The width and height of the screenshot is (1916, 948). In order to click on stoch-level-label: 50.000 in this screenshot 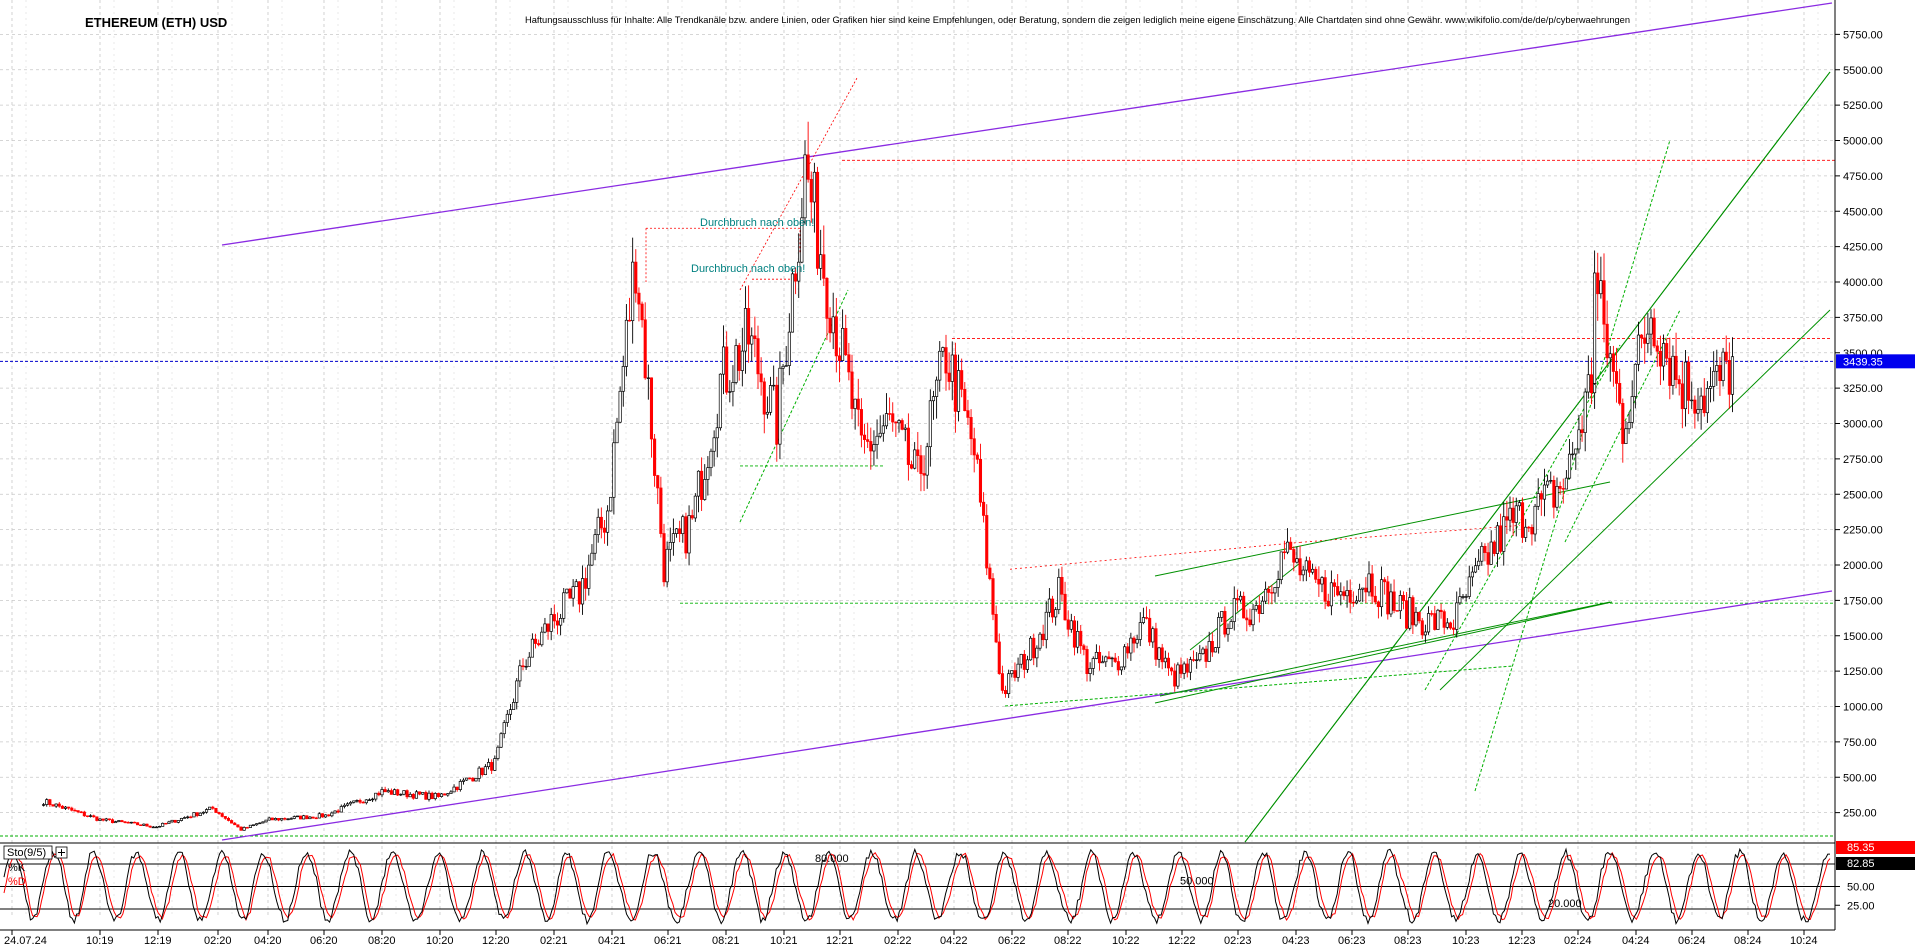, I will do `click(1197, 882)`.